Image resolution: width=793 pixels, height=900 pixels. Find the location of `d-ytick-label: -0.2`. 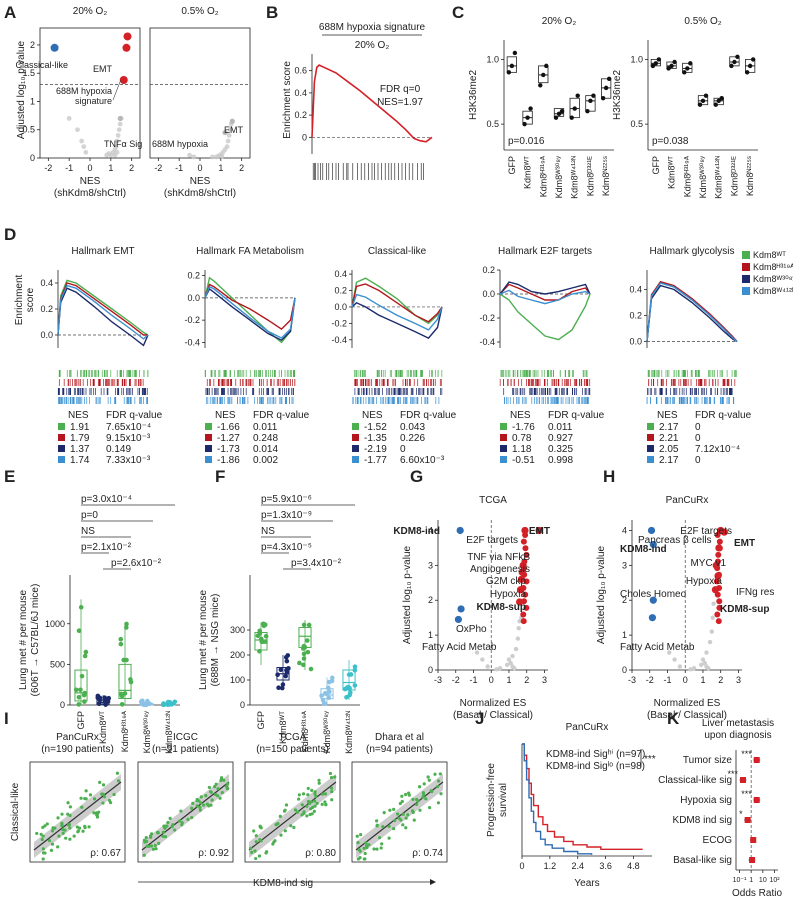

d-ytick-label: -0.2 is located at coordinates (339, 323).